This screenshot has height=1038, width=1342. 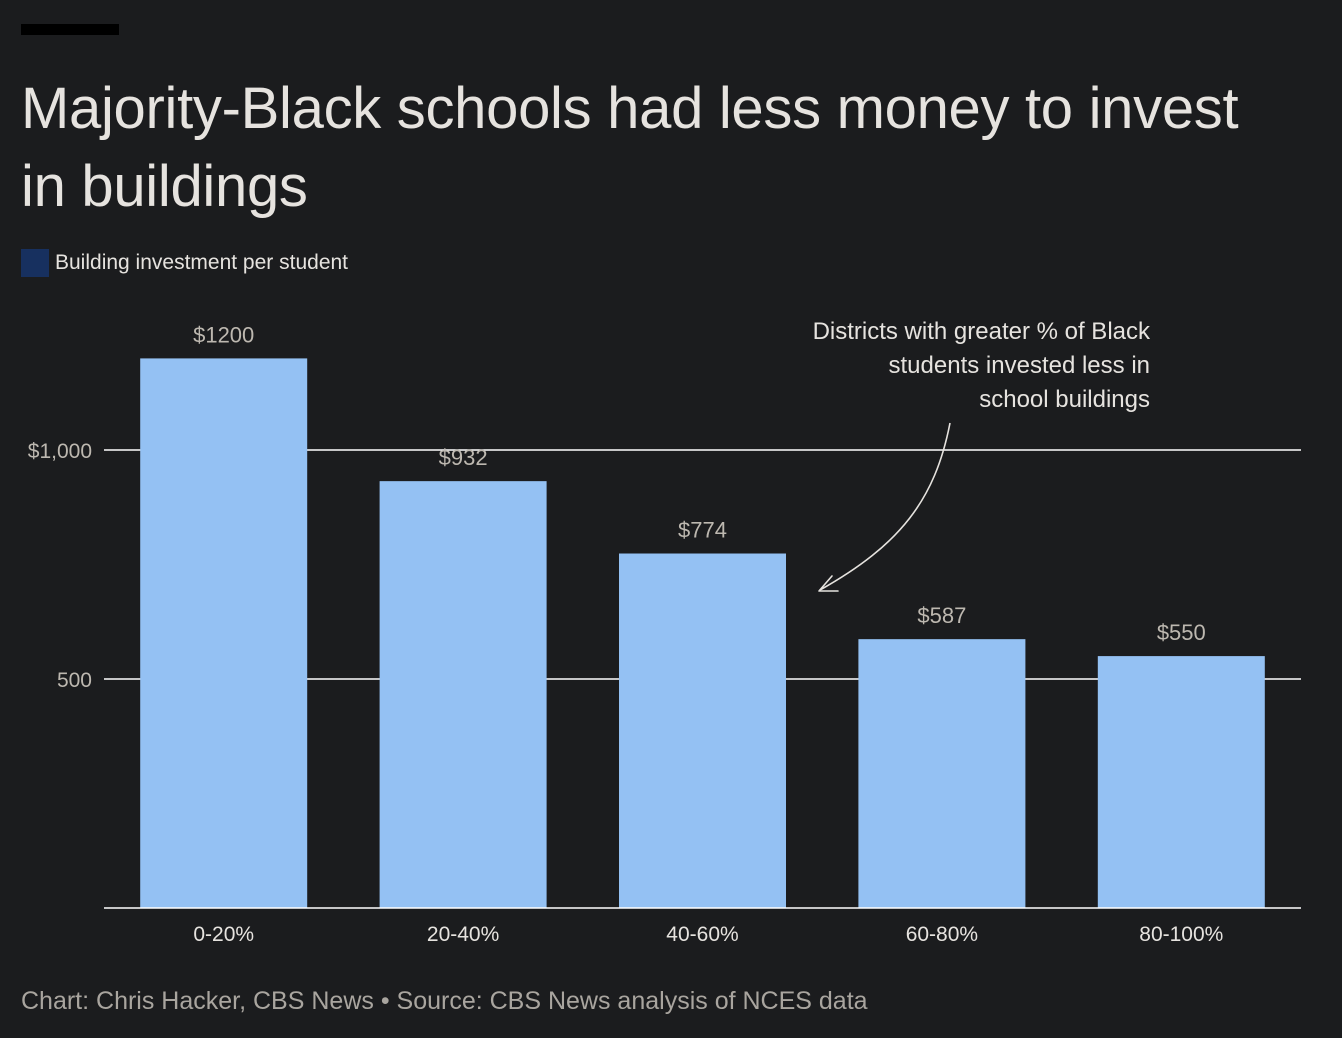 I want to click on data-label: $932, so click(x=463, y=457).